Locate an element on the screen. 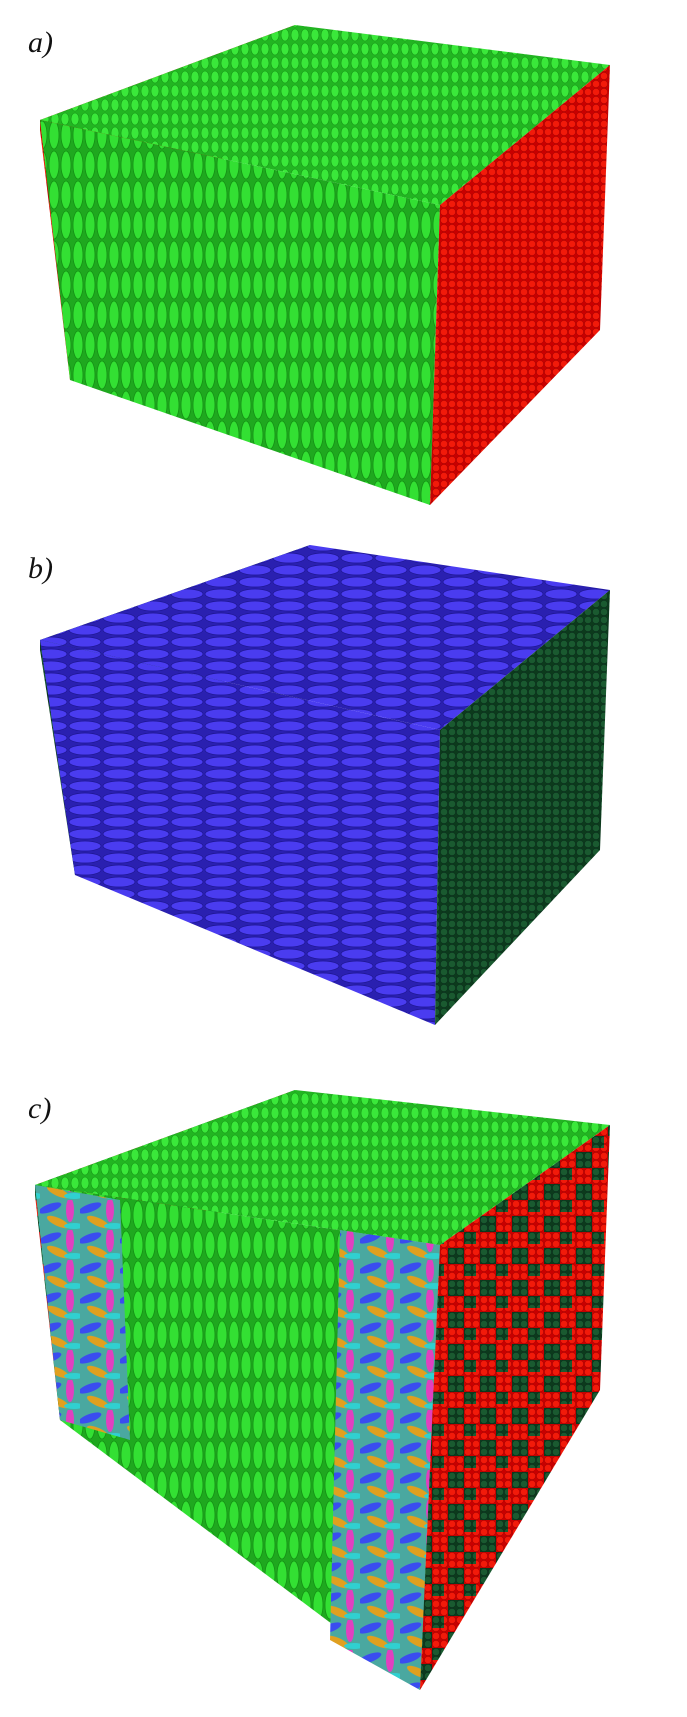 Image resolution: width=687 pixels, height=1717 pixels. panel-label: c) is located at coordinates (39, 1108).